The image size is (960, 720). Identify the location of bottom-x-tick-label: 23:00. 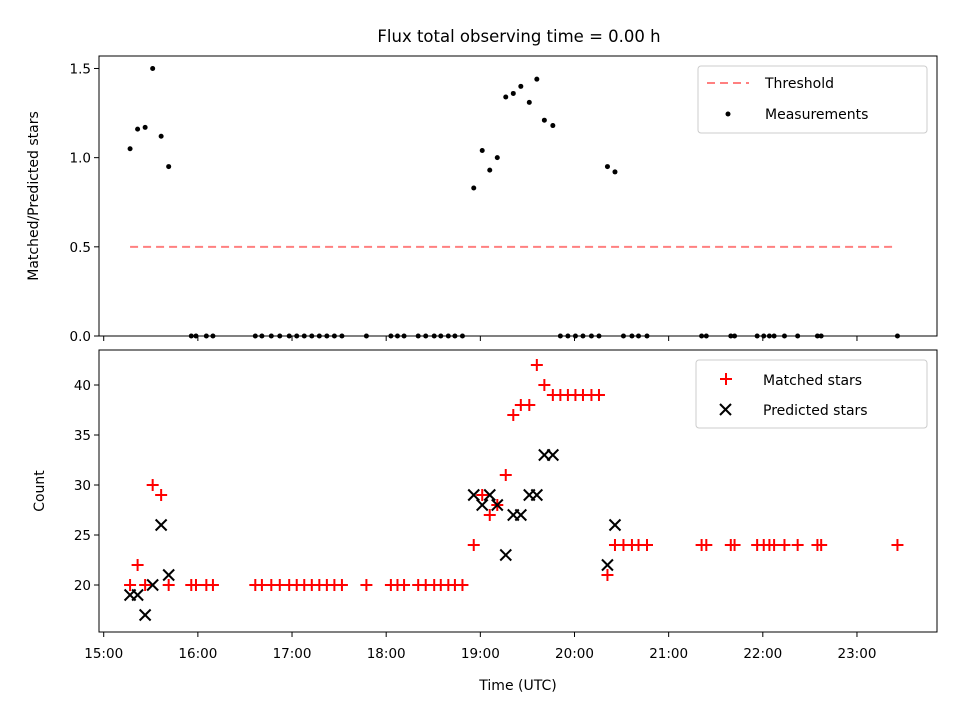
(857, 654).